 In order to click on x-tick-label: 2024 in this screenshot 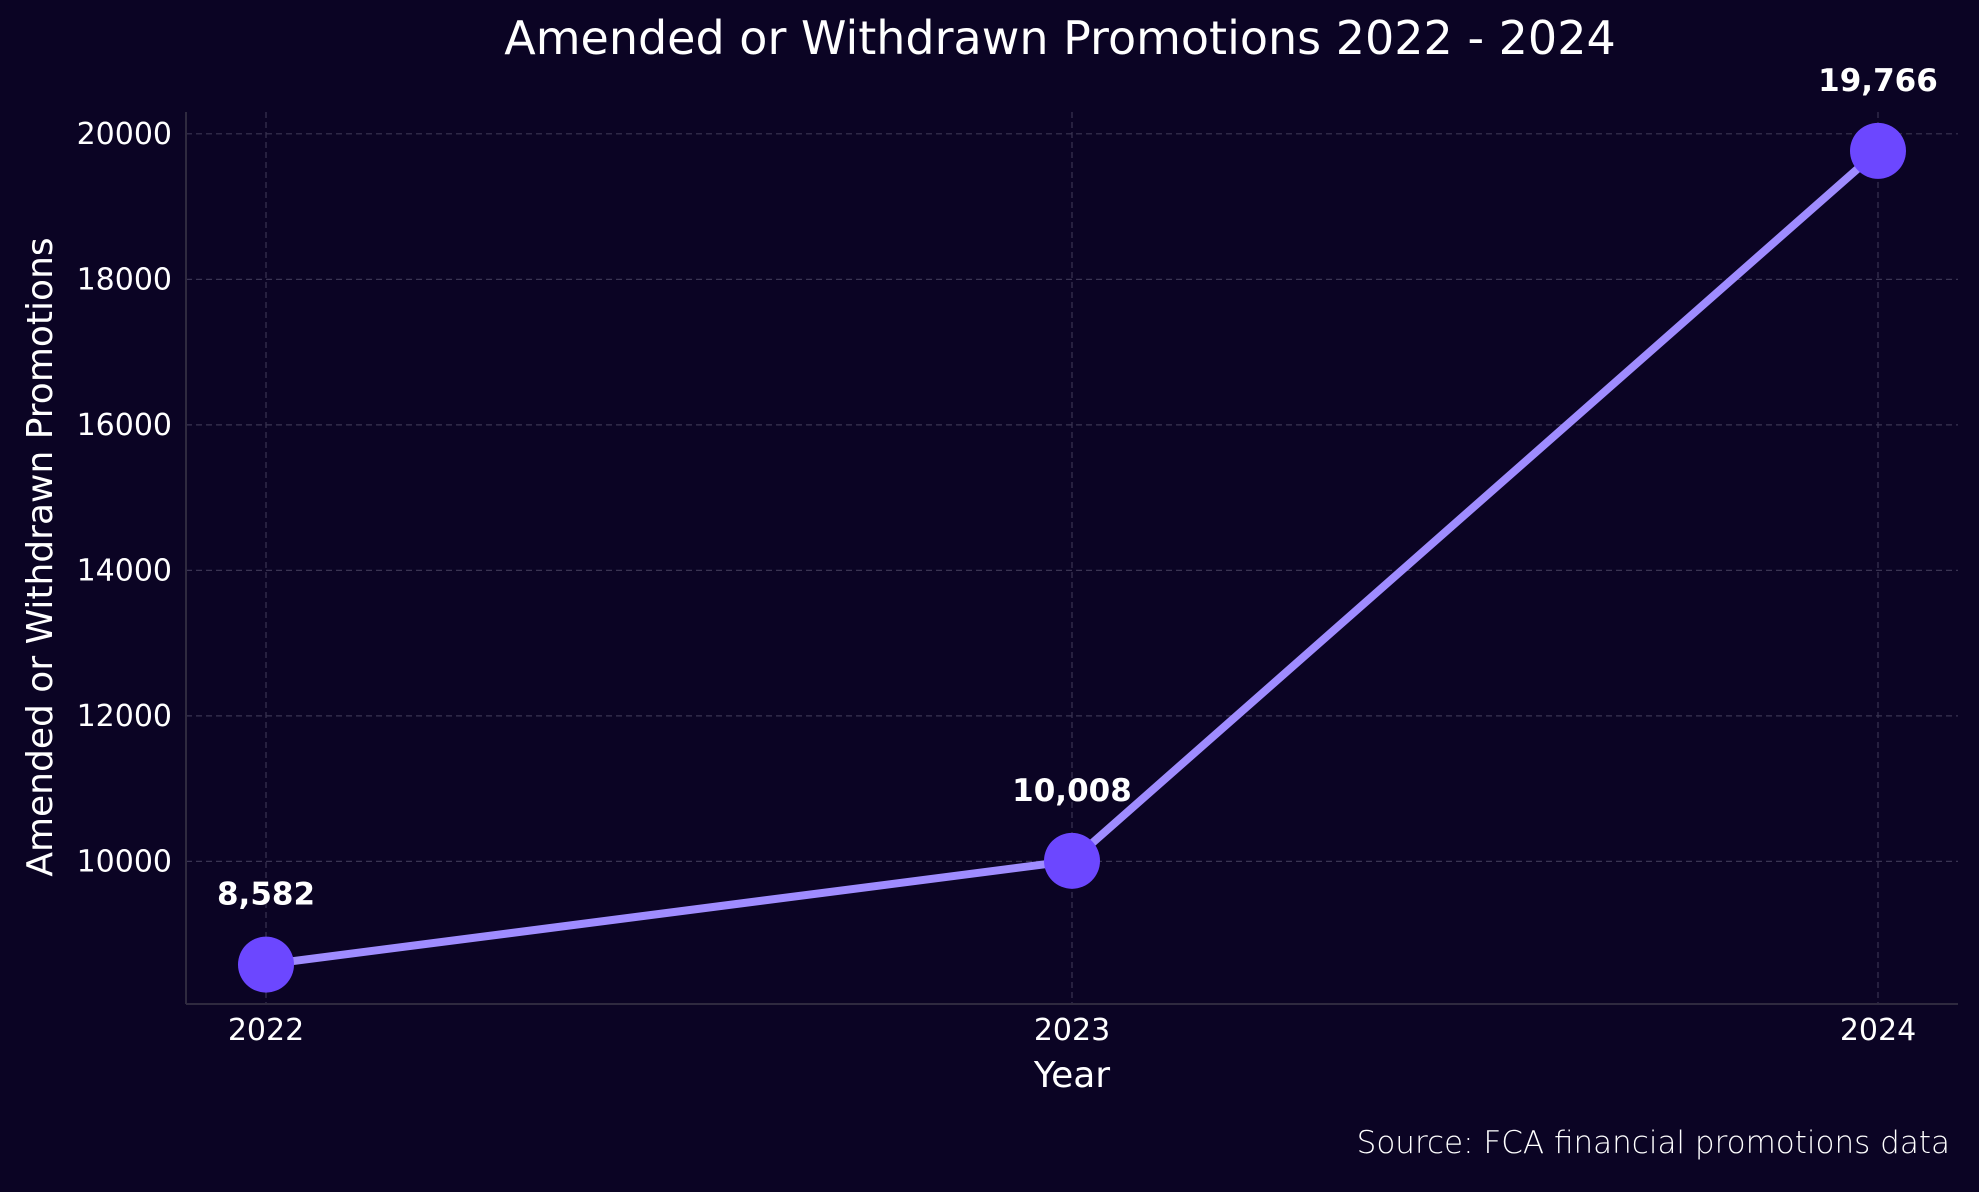, I will do `click(1878, 1030)`.